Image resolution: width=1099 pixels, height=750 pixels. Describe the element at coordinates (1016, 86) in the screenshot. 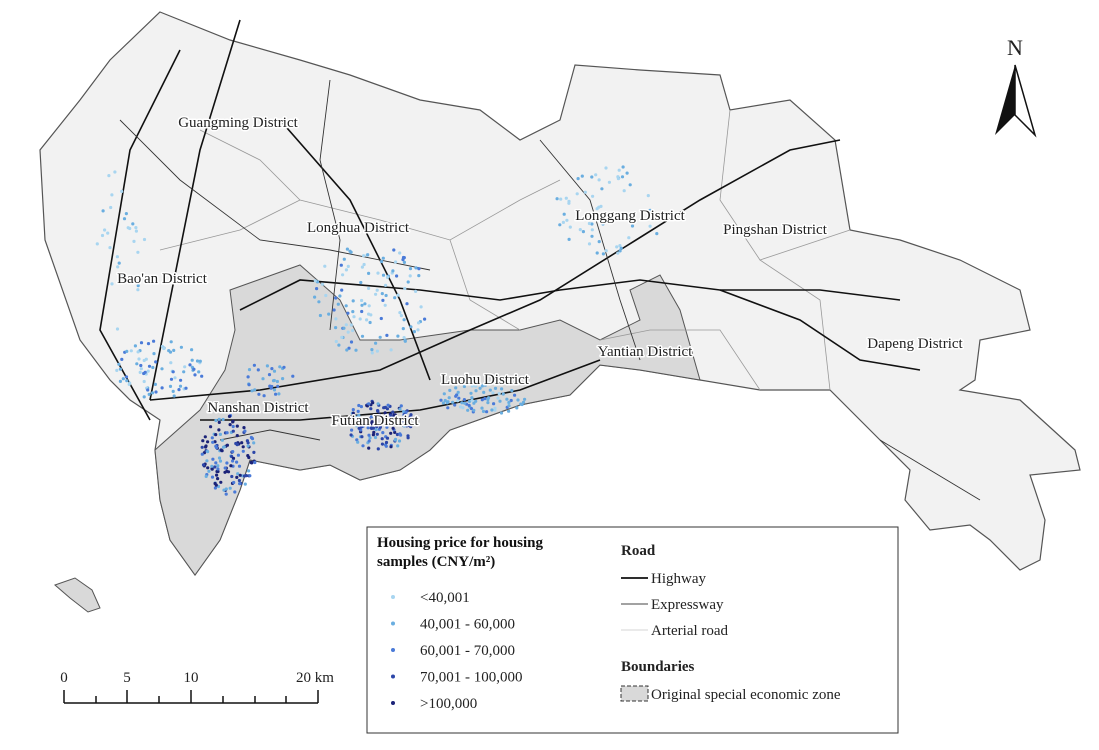

I see `north-arrow: N` at that location.